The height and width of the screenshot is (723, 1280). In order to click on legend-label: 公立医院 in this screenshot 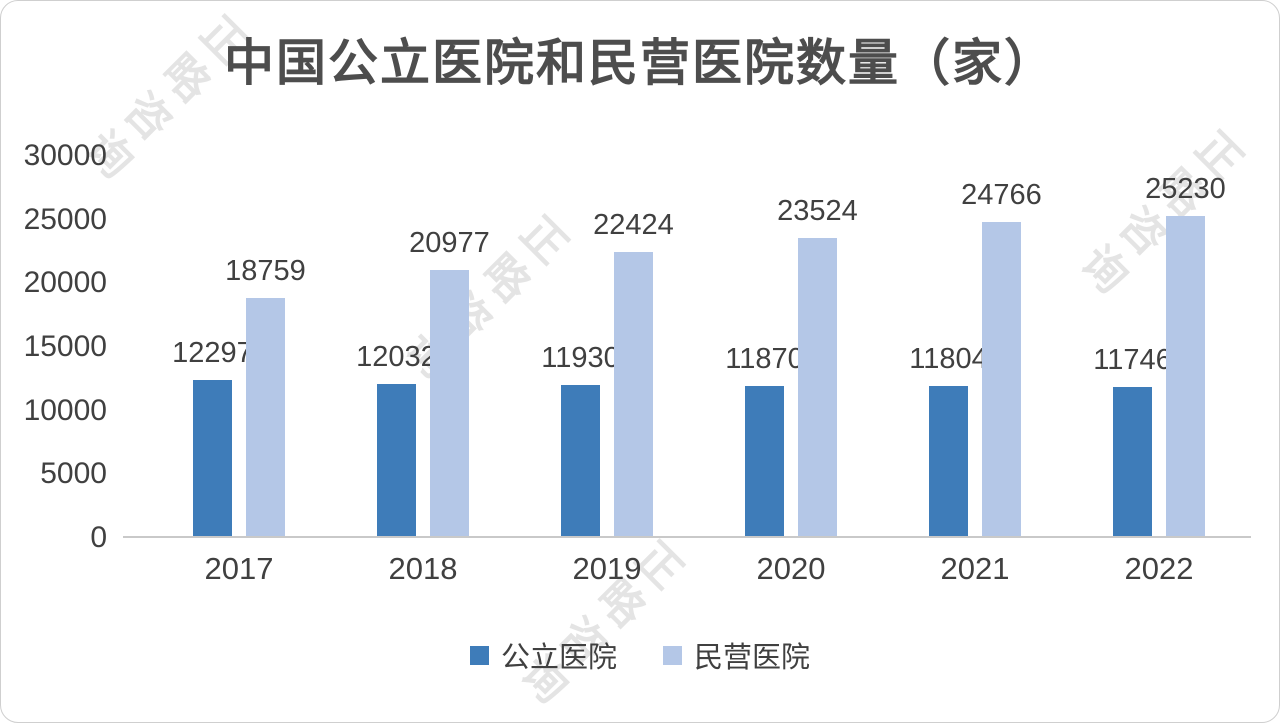, I will do `click(558, 658)`.